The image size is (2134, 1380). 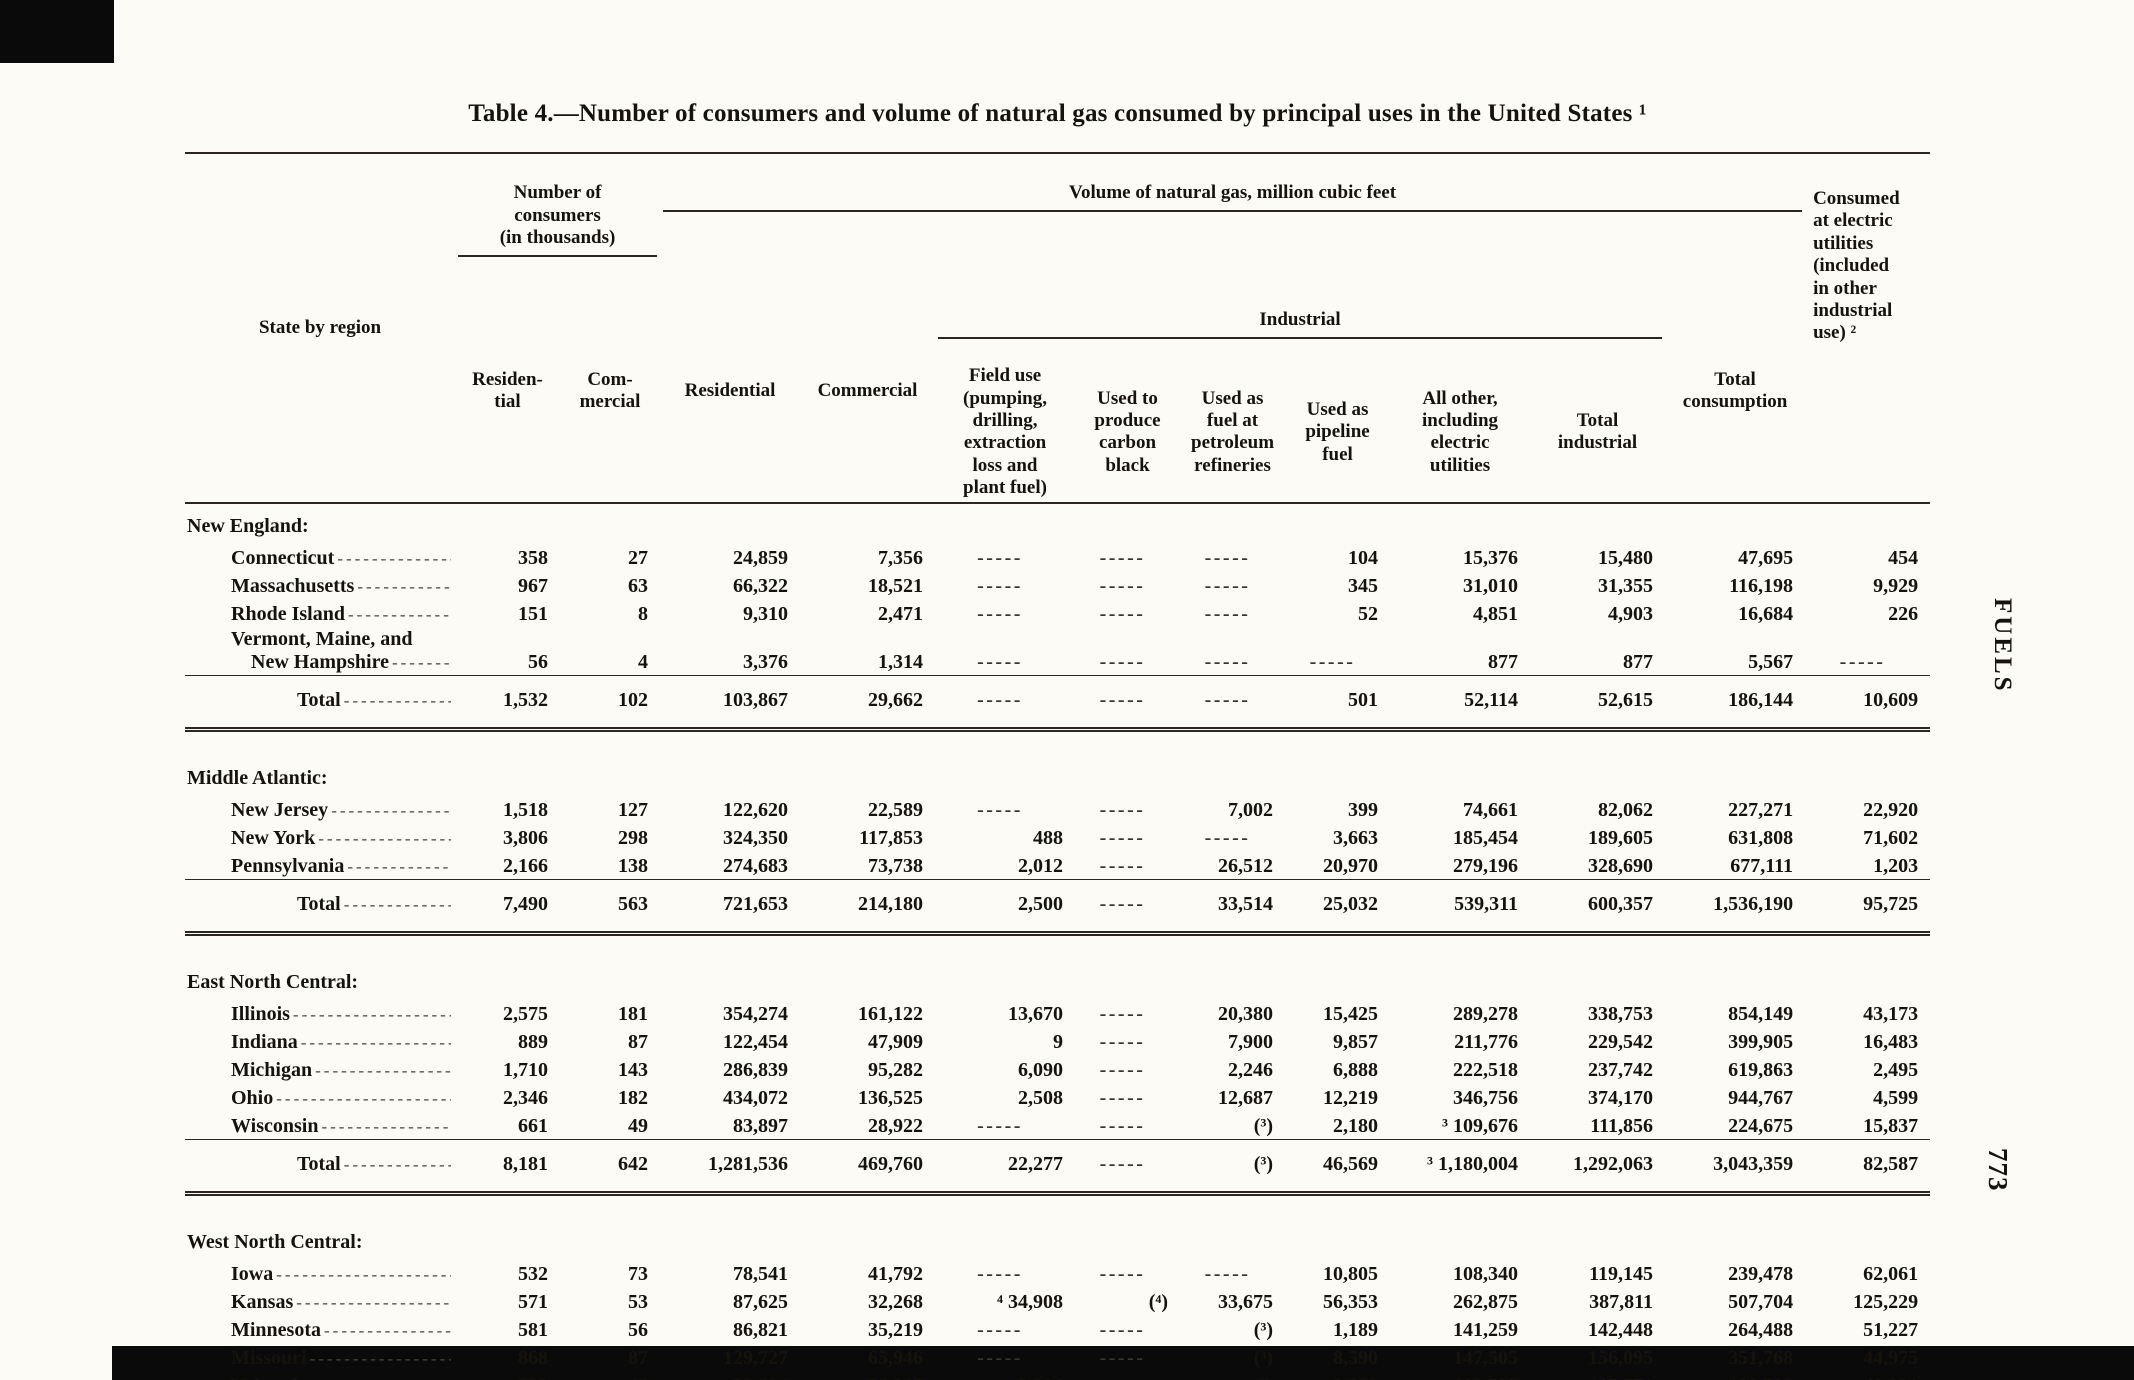 I want to click on value-cell: 47,695, so click(x=1766, y=557).